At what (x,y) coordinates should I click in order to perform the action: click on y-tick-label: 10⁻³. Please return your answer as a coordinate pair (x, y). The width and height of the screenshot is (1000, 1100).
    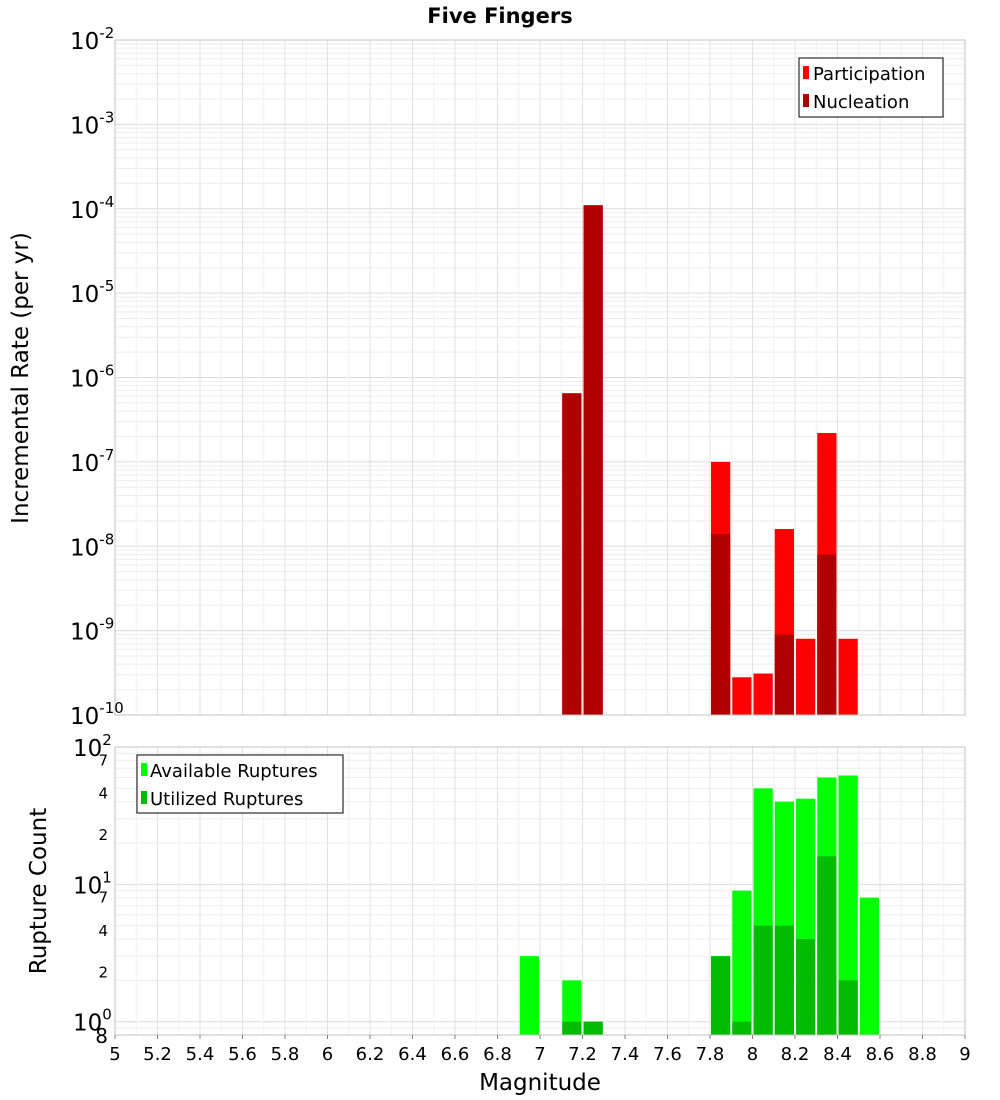
    Looking at the image, I should click on (92, 123).